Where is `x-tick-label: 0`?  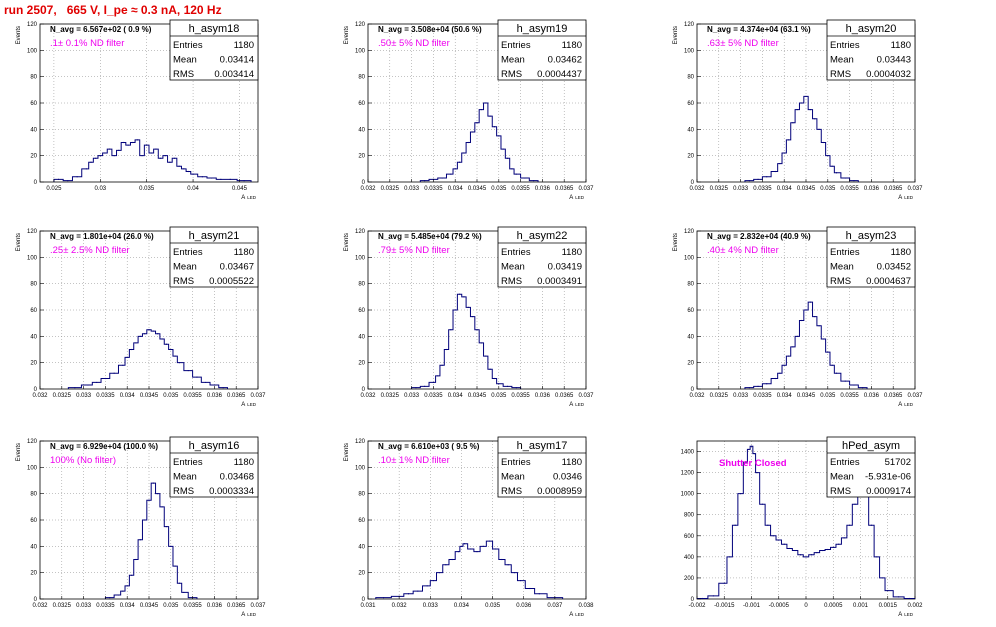 x-tick-label: 0 is located at coordinates (806, 606).